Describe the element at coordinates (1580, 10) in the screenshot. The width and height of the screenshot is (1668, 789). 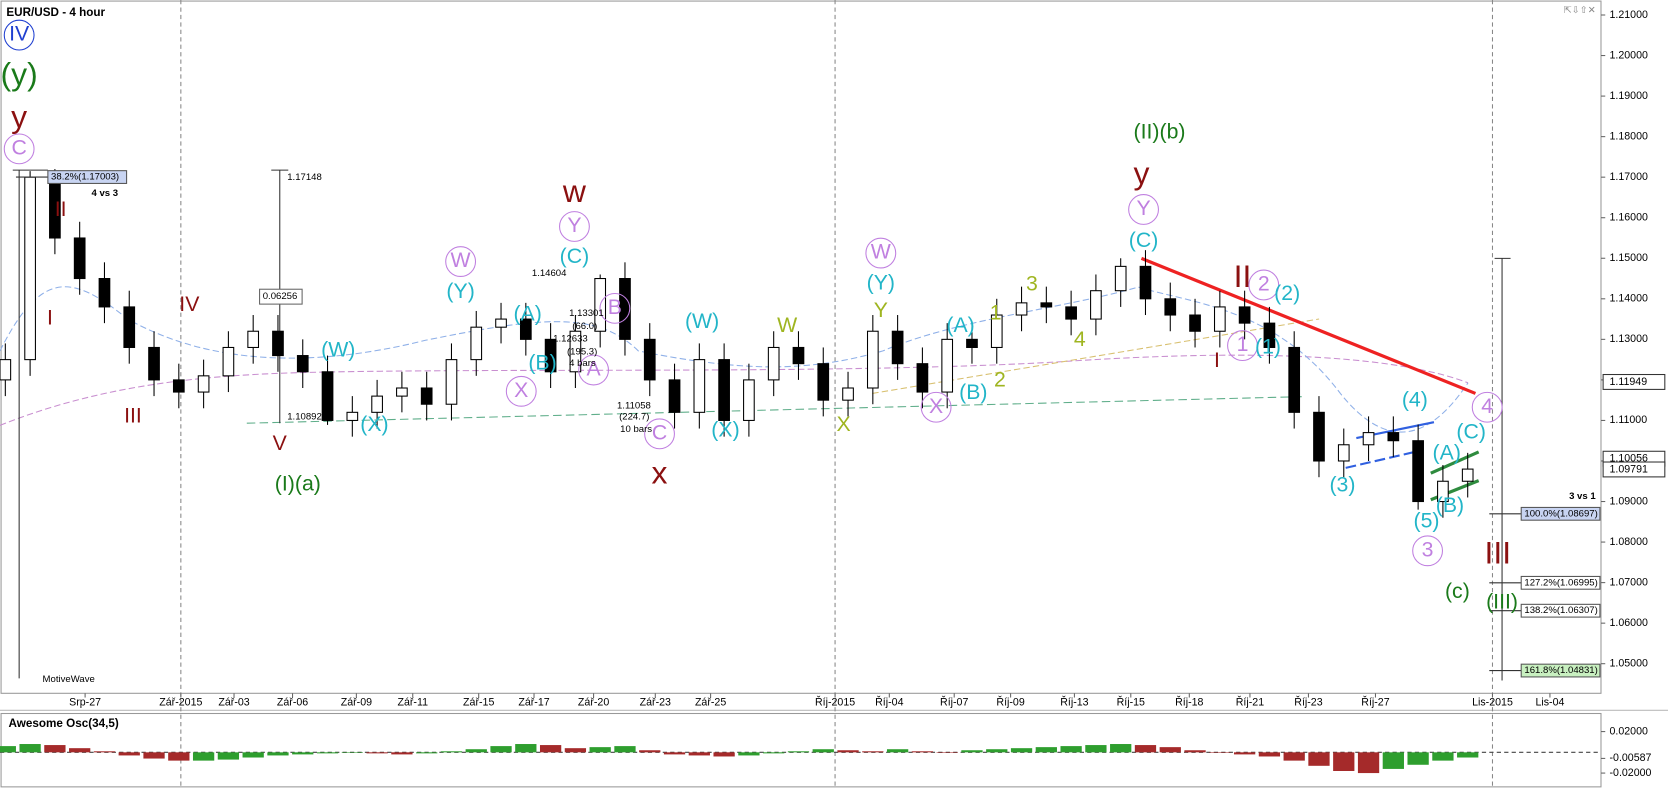
I see `window-controls: ⇱⇩⇧✕` at that location.